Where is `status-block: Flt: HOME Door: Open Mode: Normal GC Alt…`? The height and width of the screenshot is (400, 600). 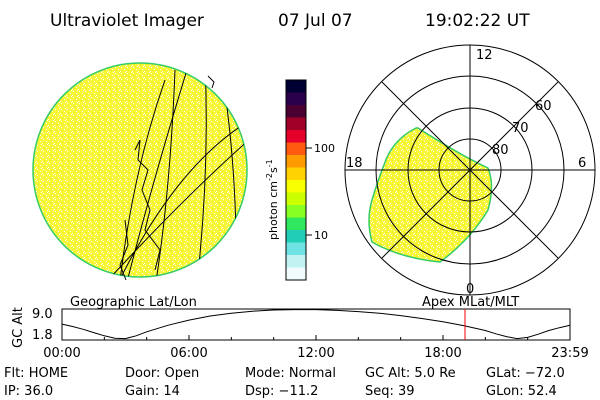 status-block: Flt: HOME Door: Open Mode: Normal GC Alt… is located at coordinates (284, 382).